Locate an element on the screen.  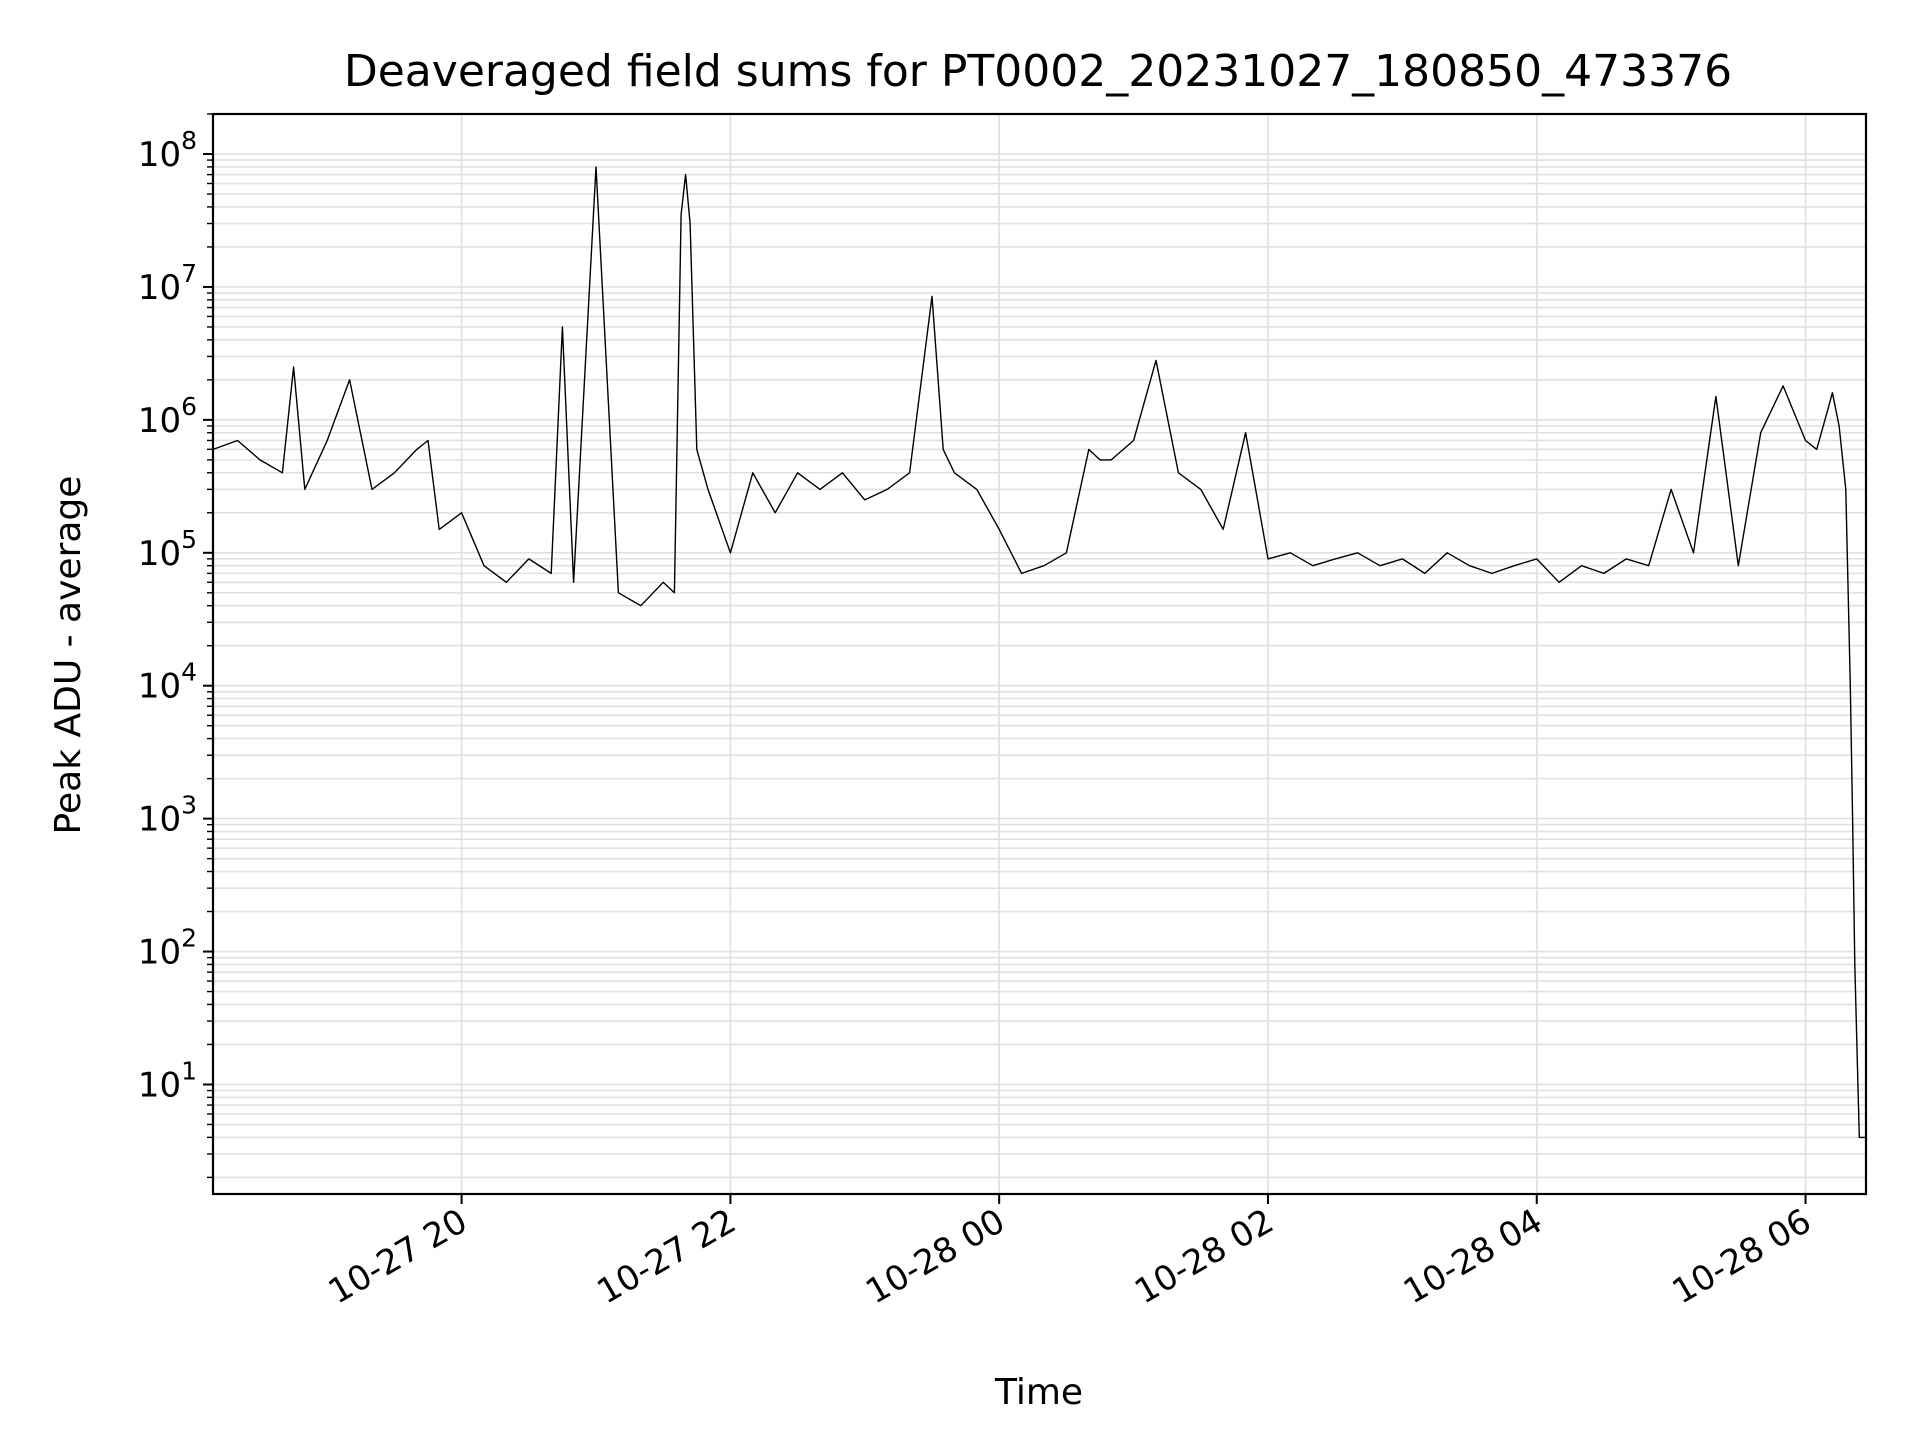
y-tick-label: 10⁸ is located at coordinates (167, 150).